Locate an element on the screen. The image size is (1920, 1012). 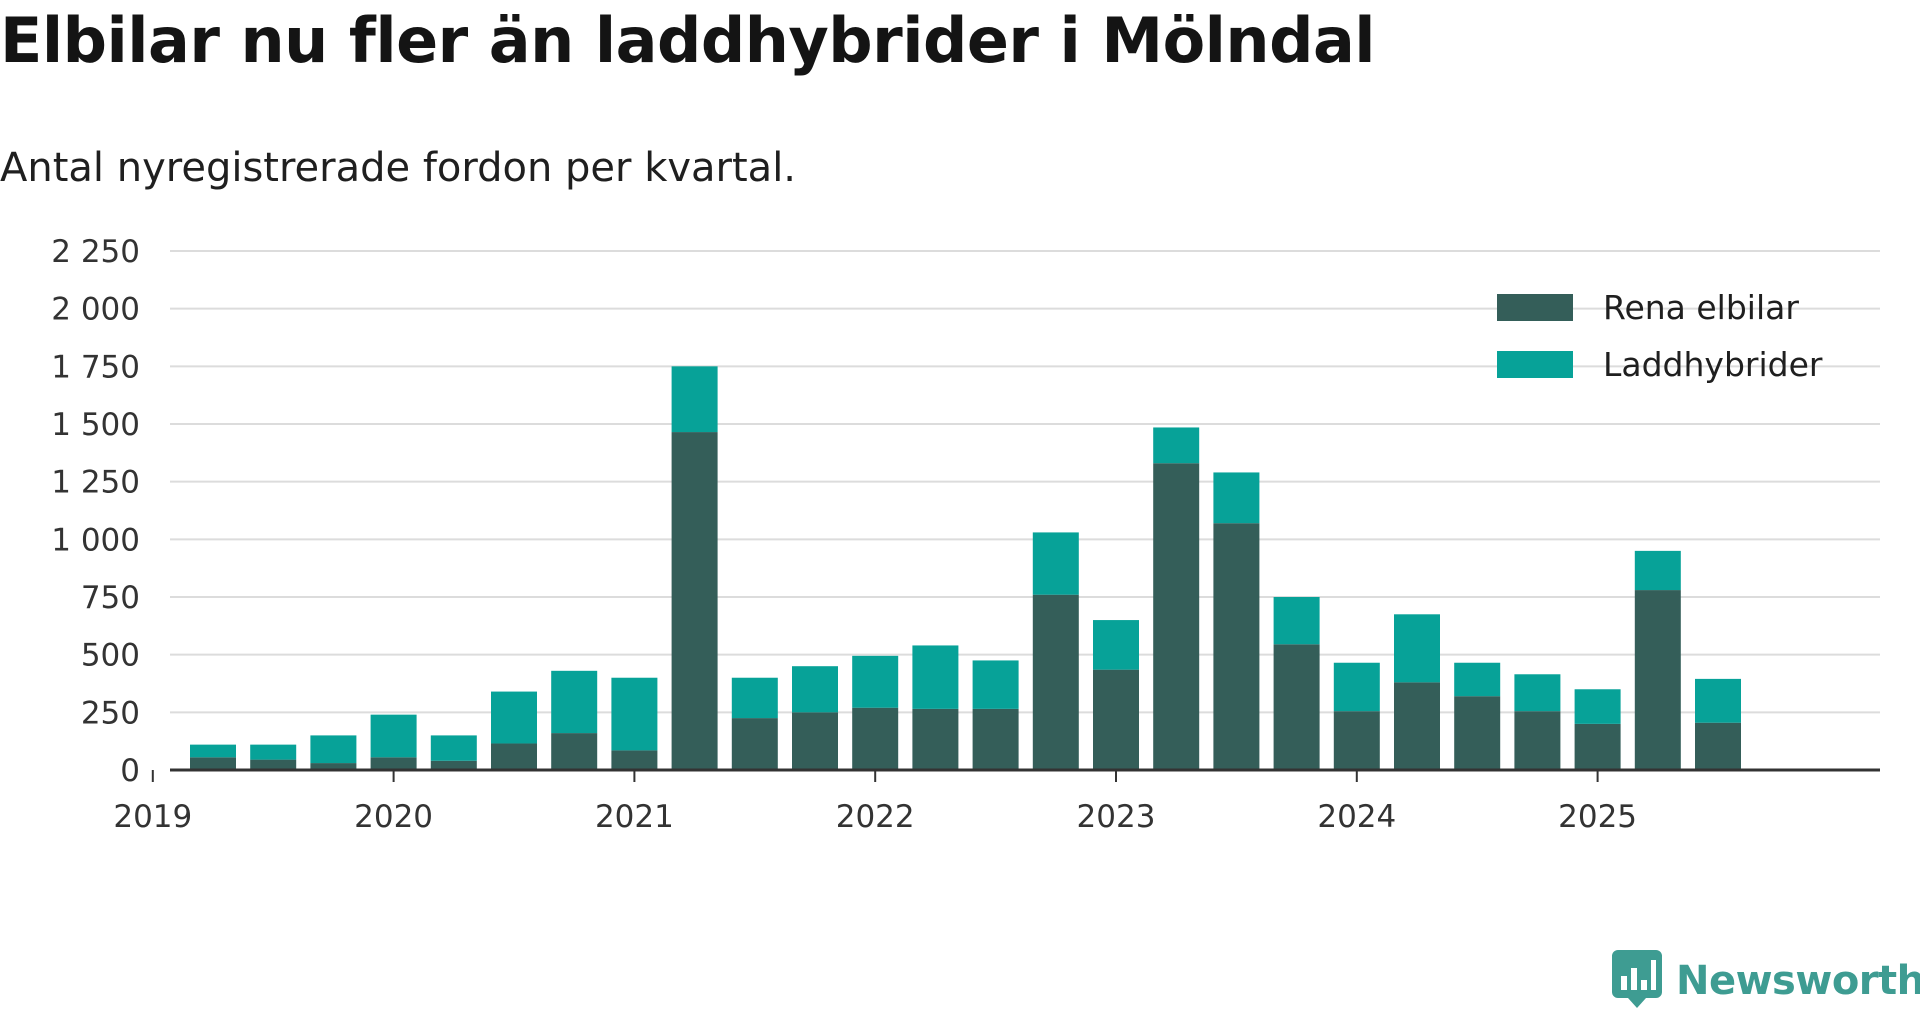
bar-segment-rena-elbilar: 2021 Q1 – Rena elbilar: 85 is located at coordinates (634, 760).